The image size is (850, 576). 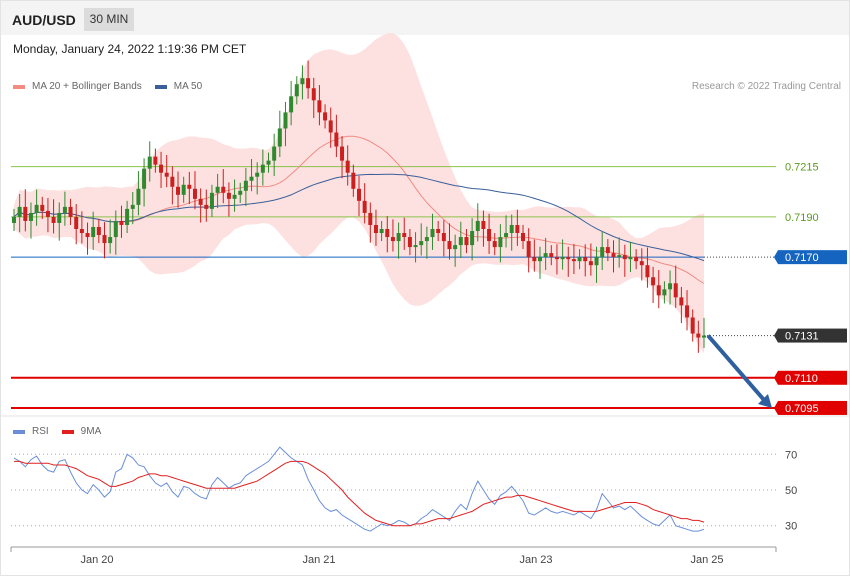 What do you see at coordinates (96, 560) in the screenshot?
I see `x-tick-label: Jan 20` at bounding box center [96, 560].